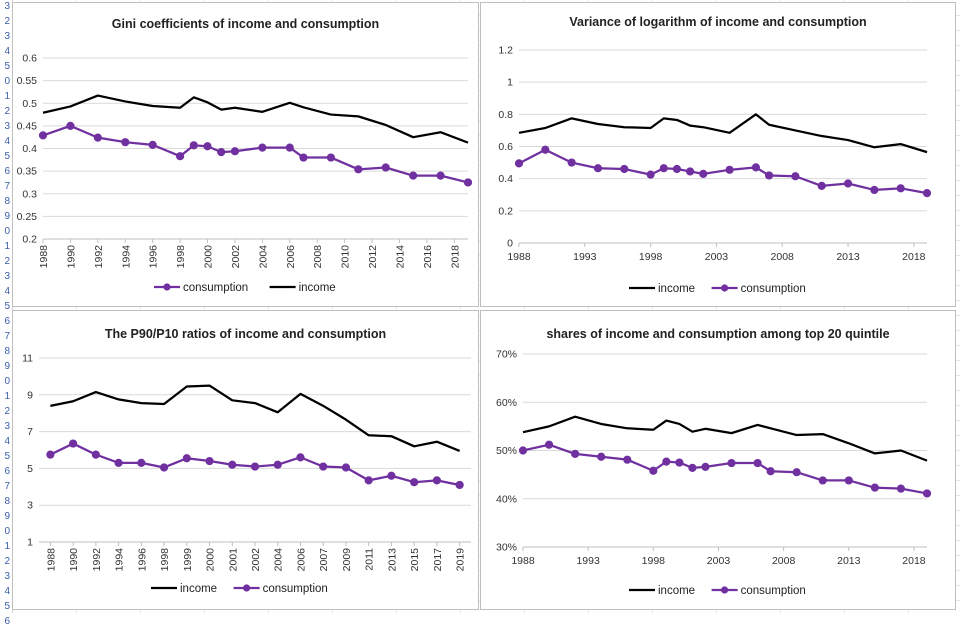  Describe the element at coordinates (506, 403) in the screenshot. I see `y-tick-label: 60%` at that location.